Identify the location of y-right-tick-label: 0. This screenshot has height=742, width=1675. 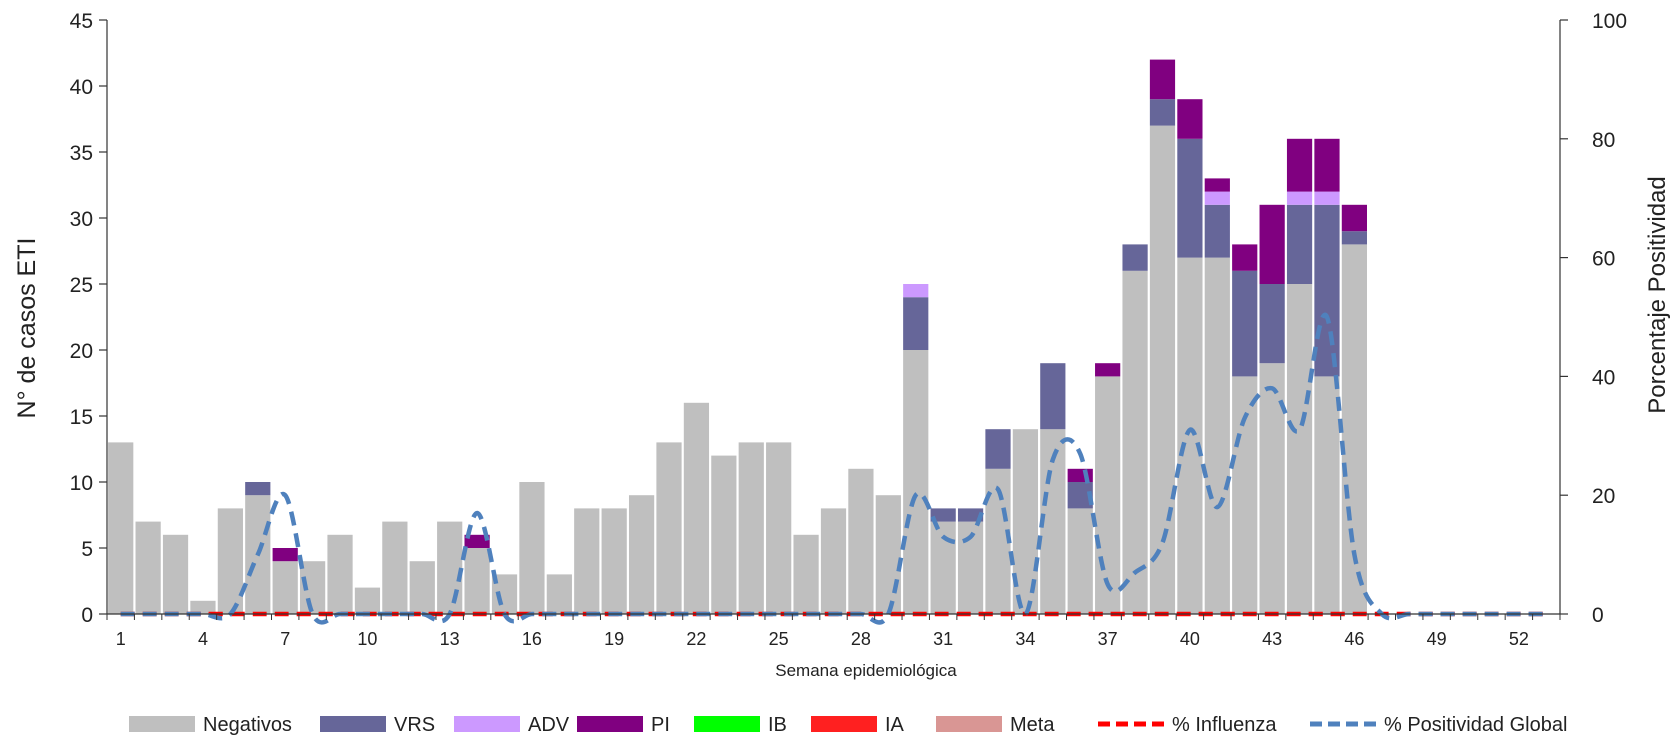
(1598, 615).